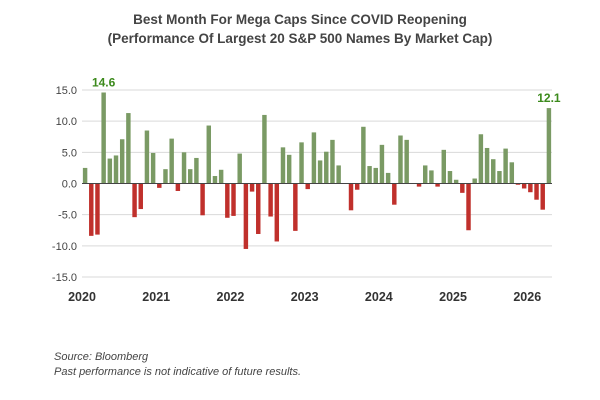  I want to click on source-note: Source: Bloomberg, so click(101, 357).